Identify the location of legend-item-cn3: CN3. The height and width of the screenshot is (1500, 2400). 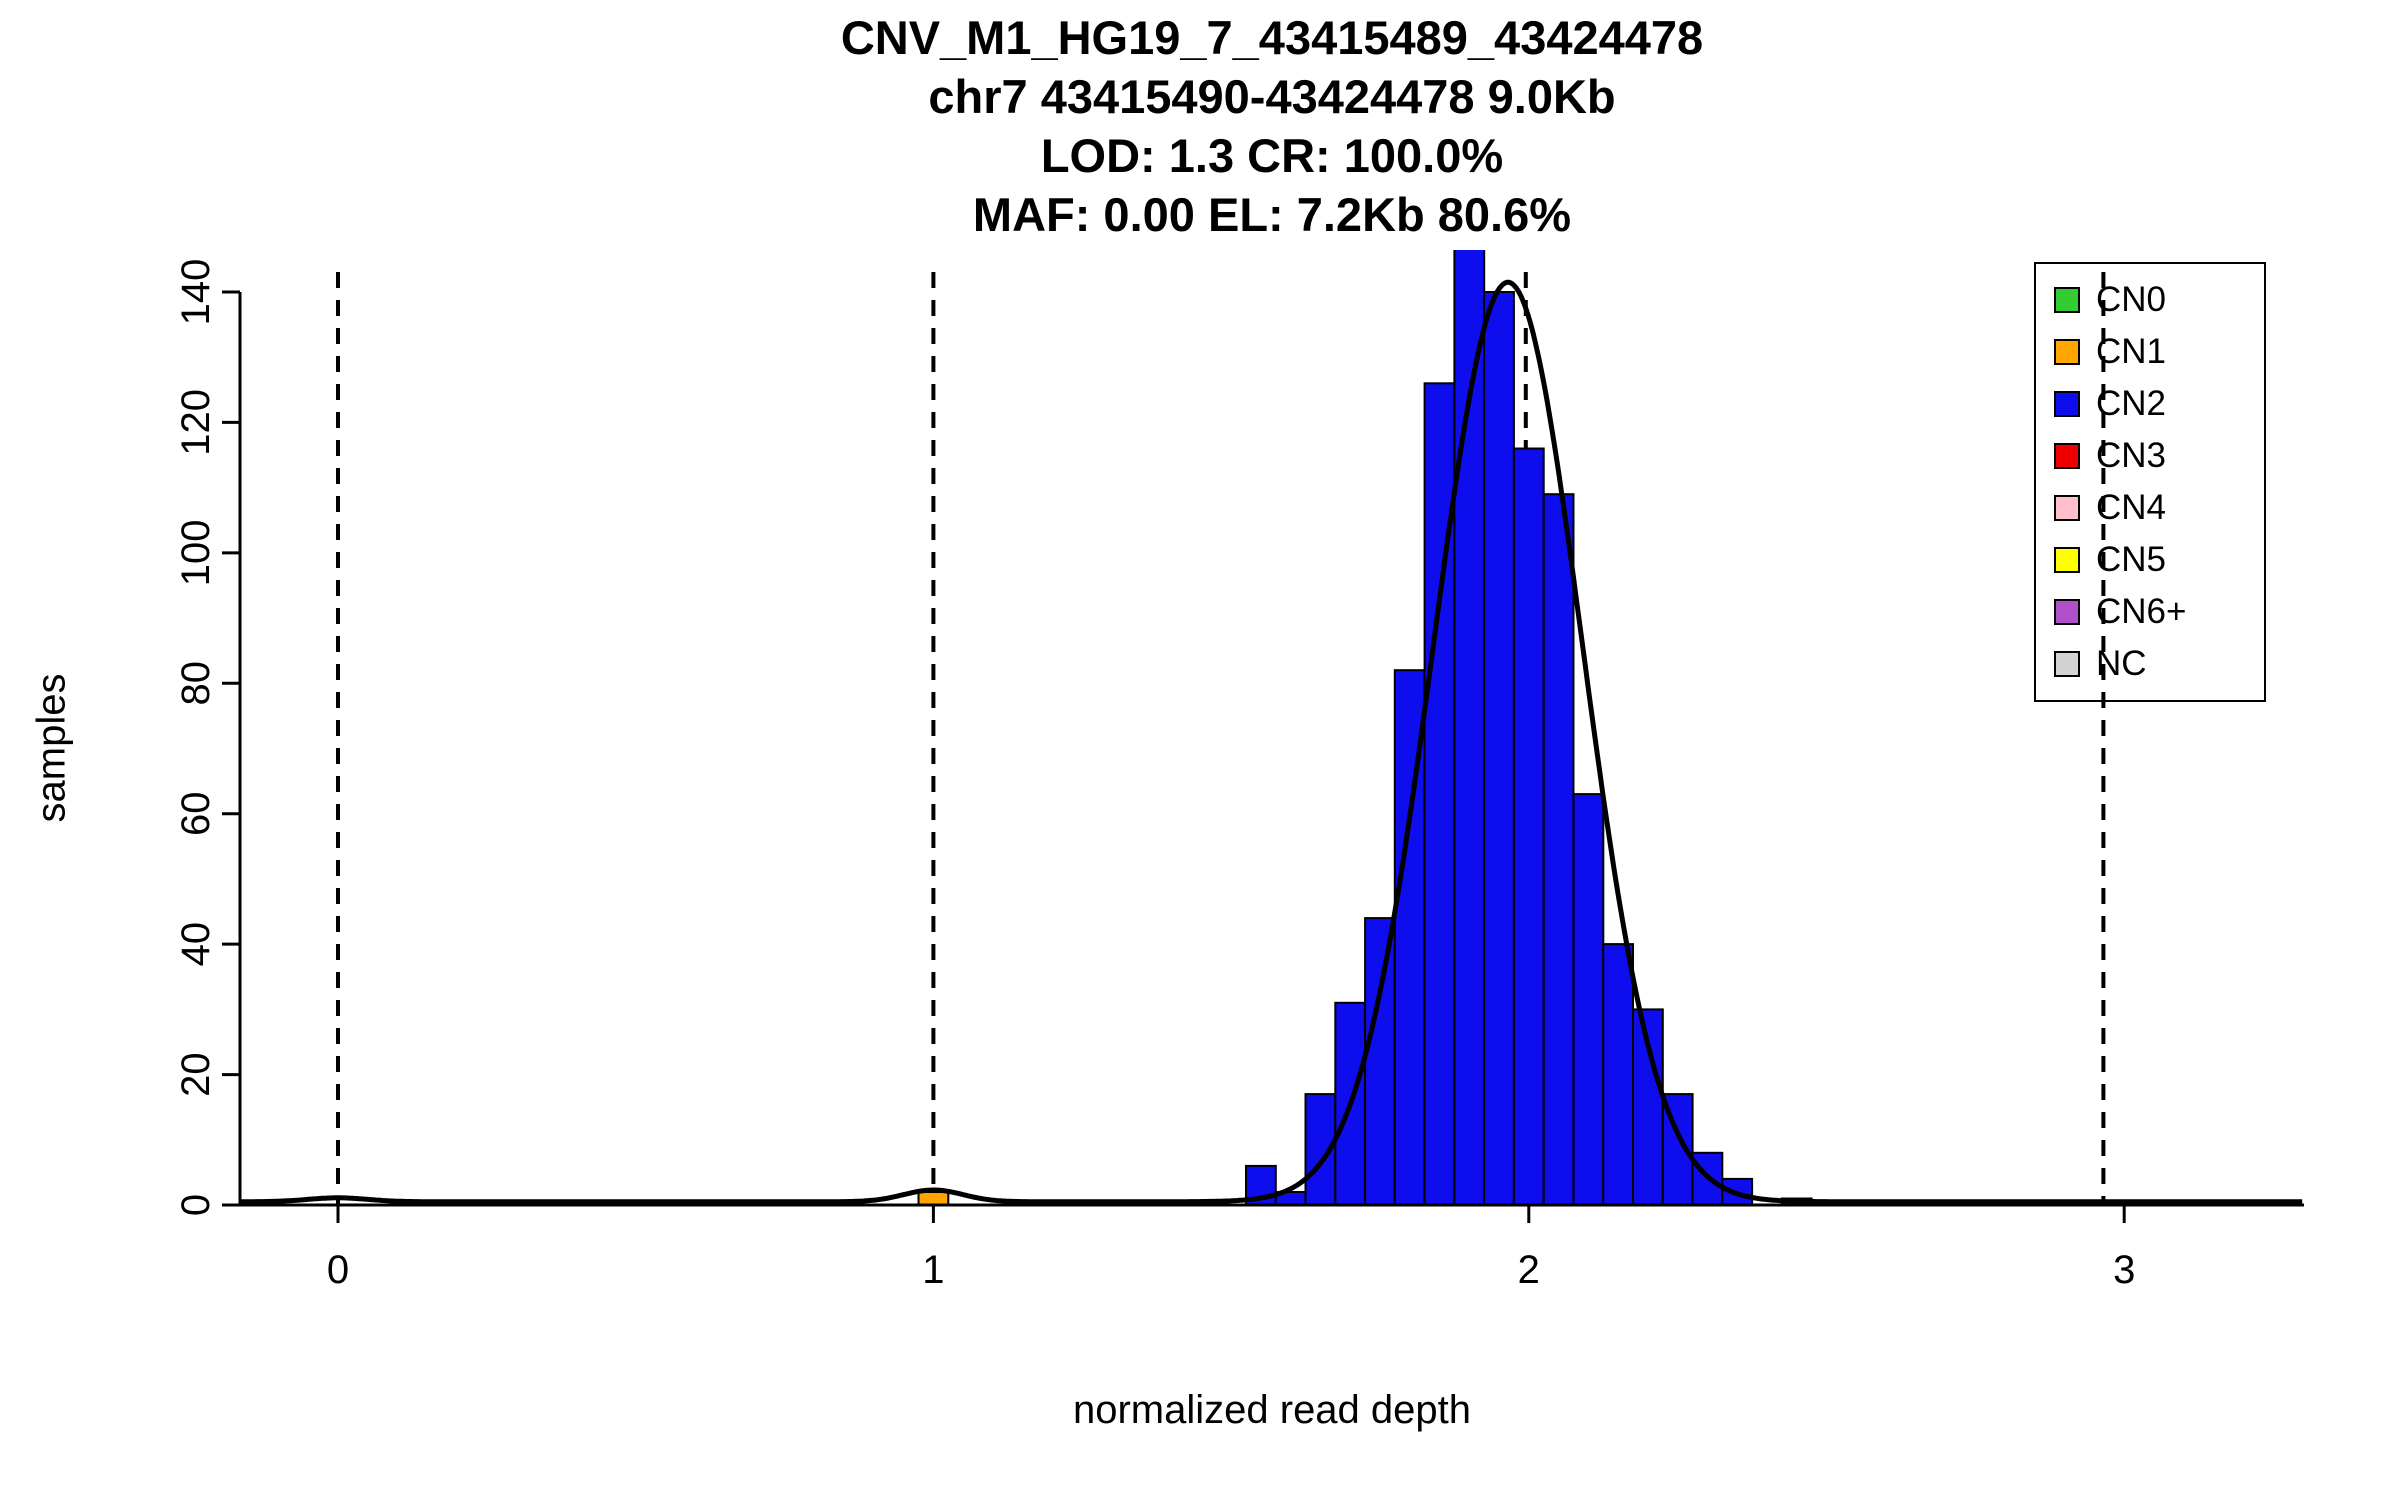
(2159, 456).